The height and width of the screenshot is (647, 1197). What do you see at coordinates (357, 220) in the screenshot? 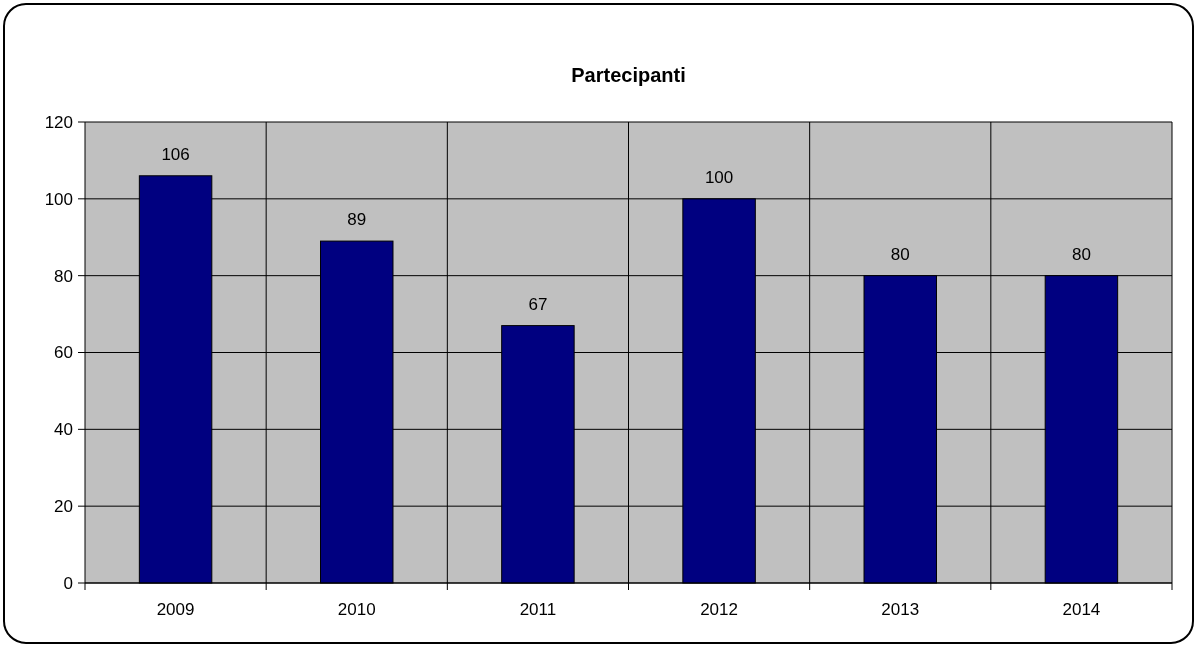
I see `data-label: 89` at bounding box center [357, 220].